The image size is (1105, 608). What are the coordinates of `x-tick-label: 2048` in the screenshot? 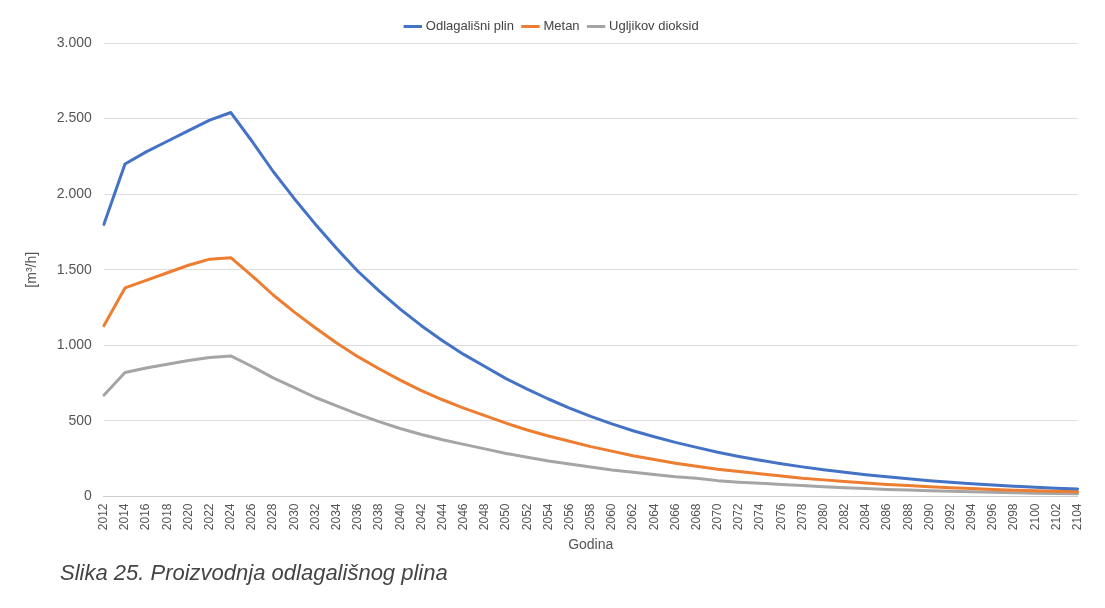 It's located at (484, 517).